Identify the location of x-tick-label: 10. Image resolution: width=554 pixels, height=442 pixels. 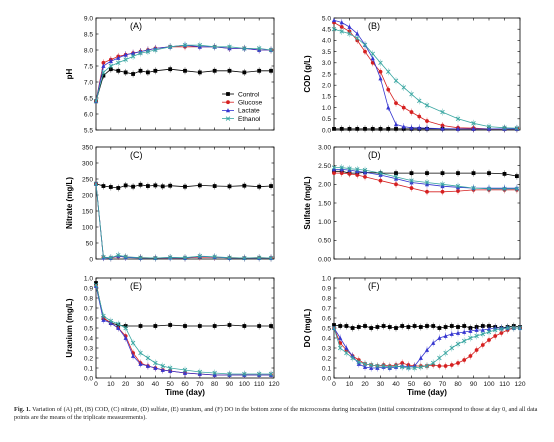
(350, 384).